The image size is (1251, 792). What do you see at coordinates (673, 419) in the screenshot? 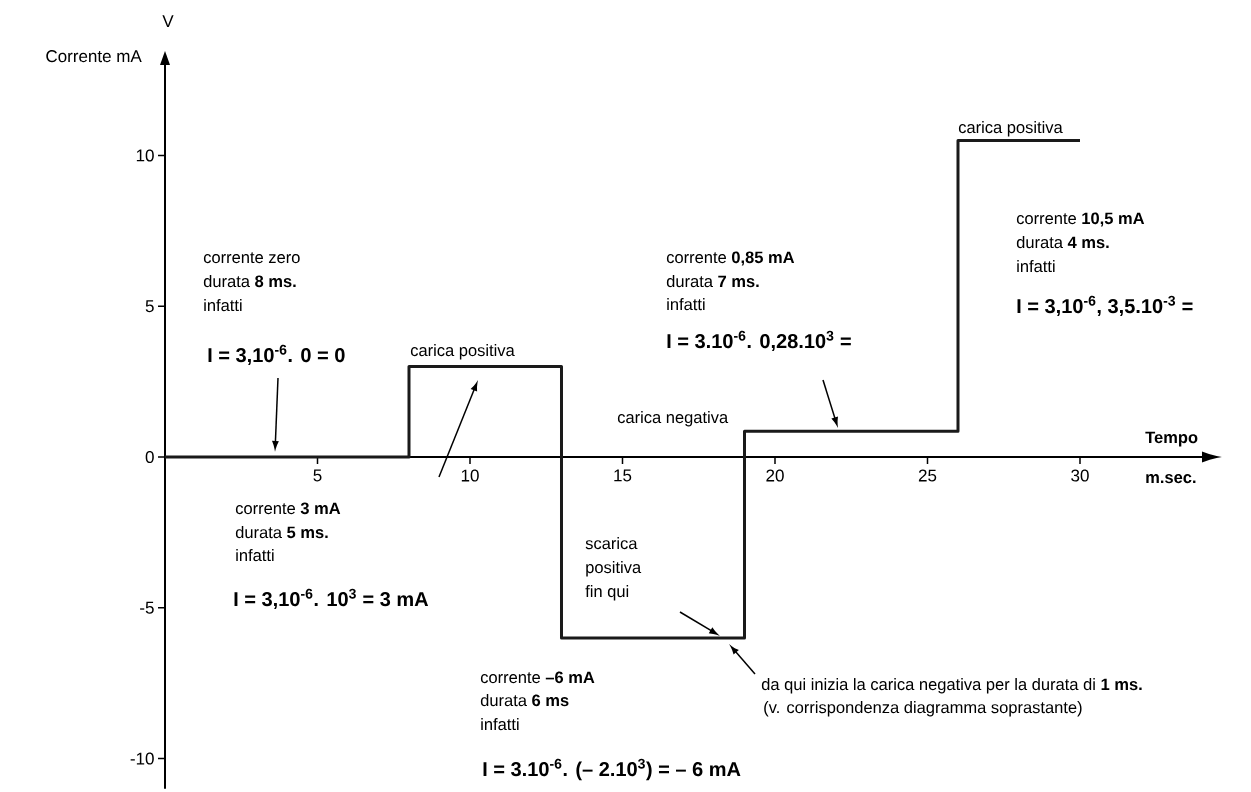
I see `annotation: carica negativa` at bounding box center [673, 419].